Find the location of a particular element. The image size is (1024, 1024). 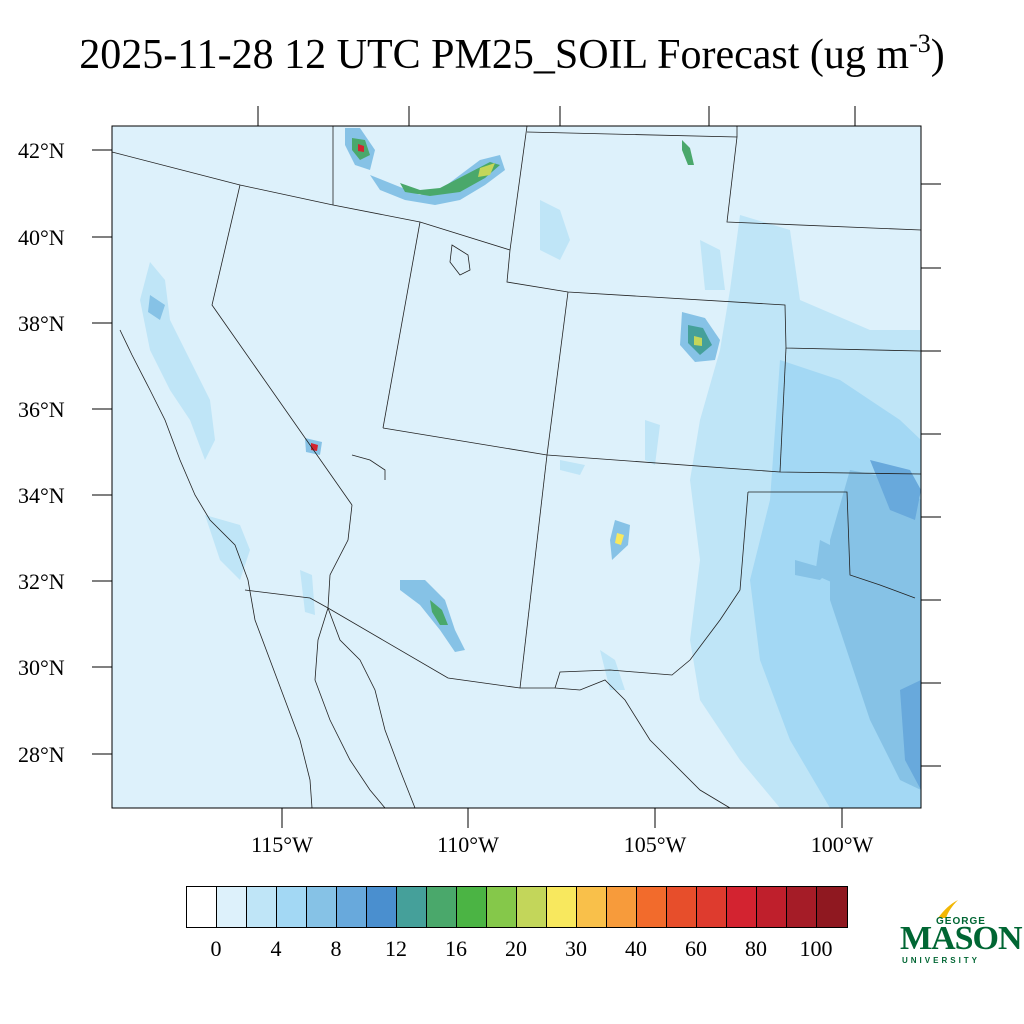

flame-icon is located at coordinates (948, 909).